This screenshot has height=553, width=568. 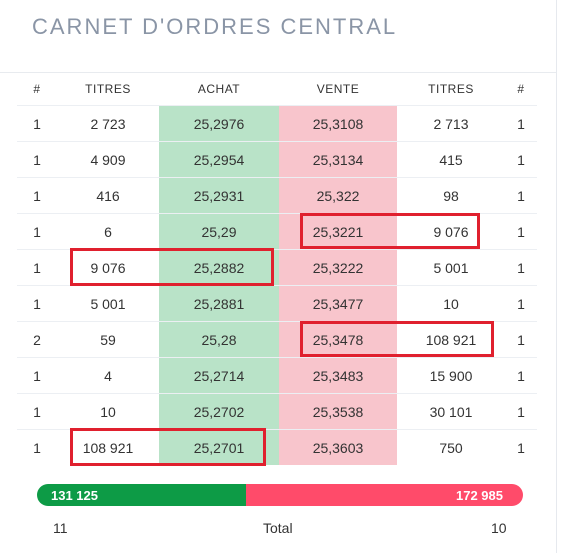 What do you see at coordinates (338, 231) in the screenshot?
I see `ask-price-cell: 25,3221` at bounding box center [338, 231].